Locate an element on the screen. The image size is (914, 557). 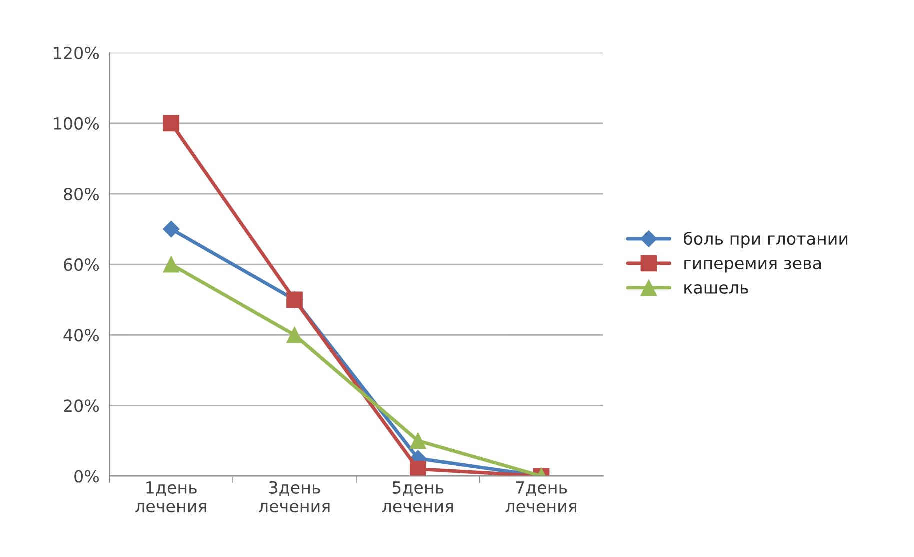
y-tick-label: 80% is located at coordinates (82, 194).